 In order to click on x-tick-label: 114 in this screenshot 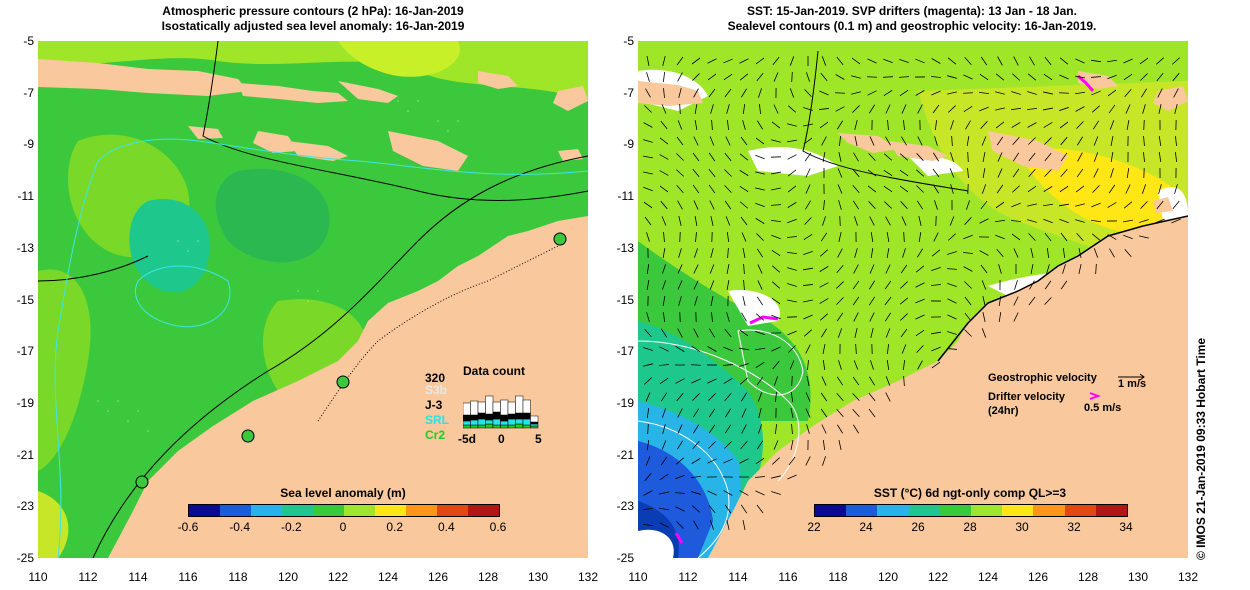, I will do `click(138, 577)`.